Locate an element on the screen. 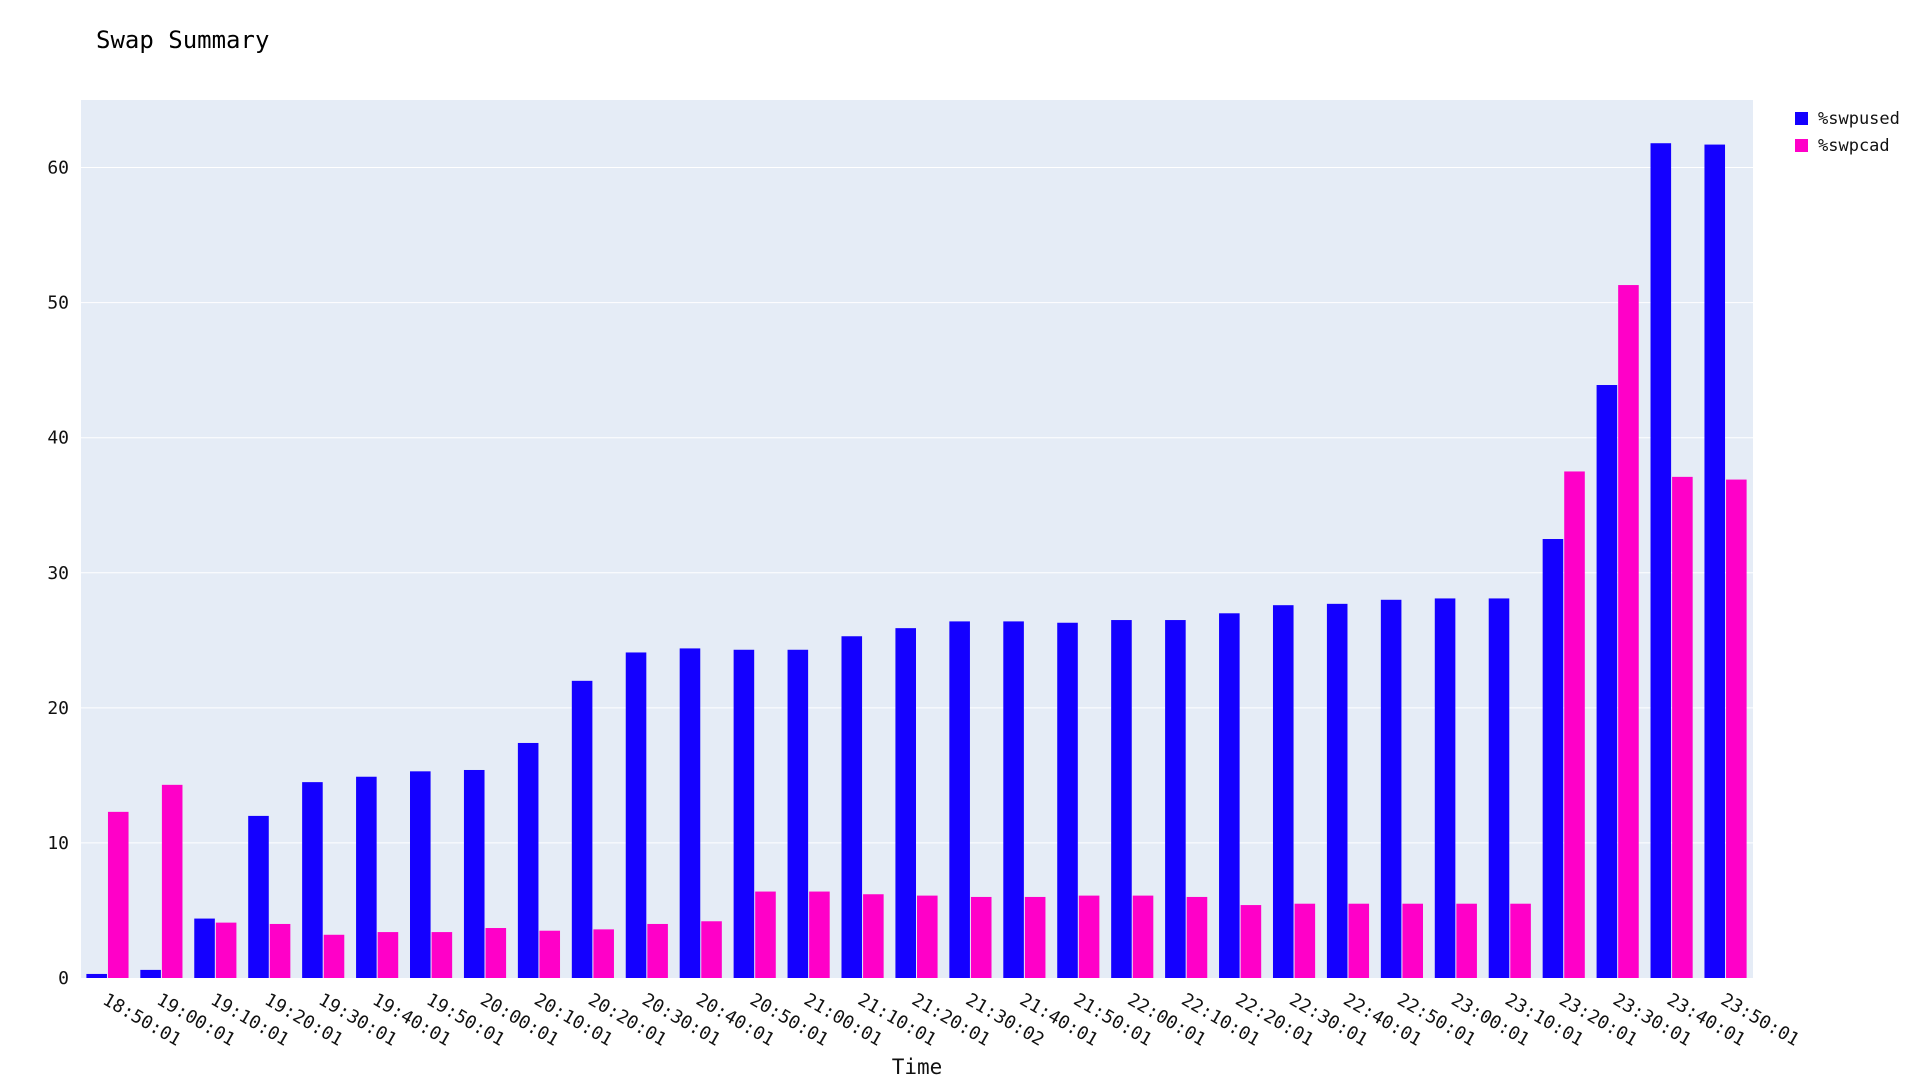 The height and width of the screenshot is (1080, 1920). y-tick-label: 40 is located at coordinates (58, 438).